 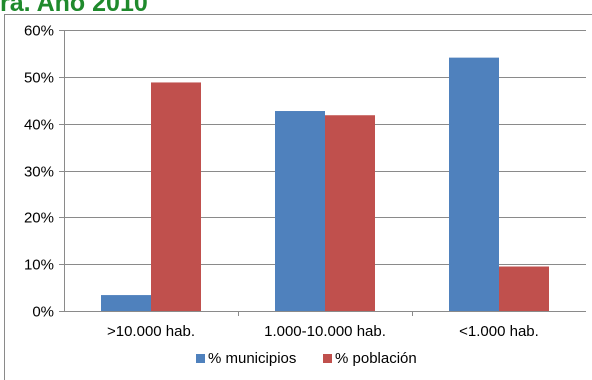 I want to click on legend-label: % municipios, so click(x=252, y=358).